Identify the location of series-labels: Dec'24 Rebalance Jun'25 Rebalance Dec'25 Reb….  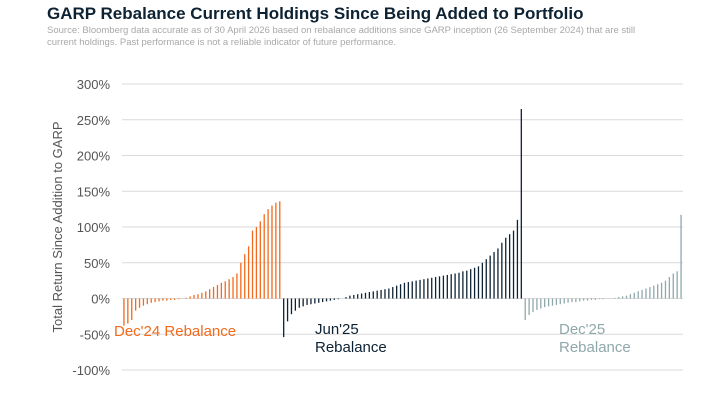
(372, 338).